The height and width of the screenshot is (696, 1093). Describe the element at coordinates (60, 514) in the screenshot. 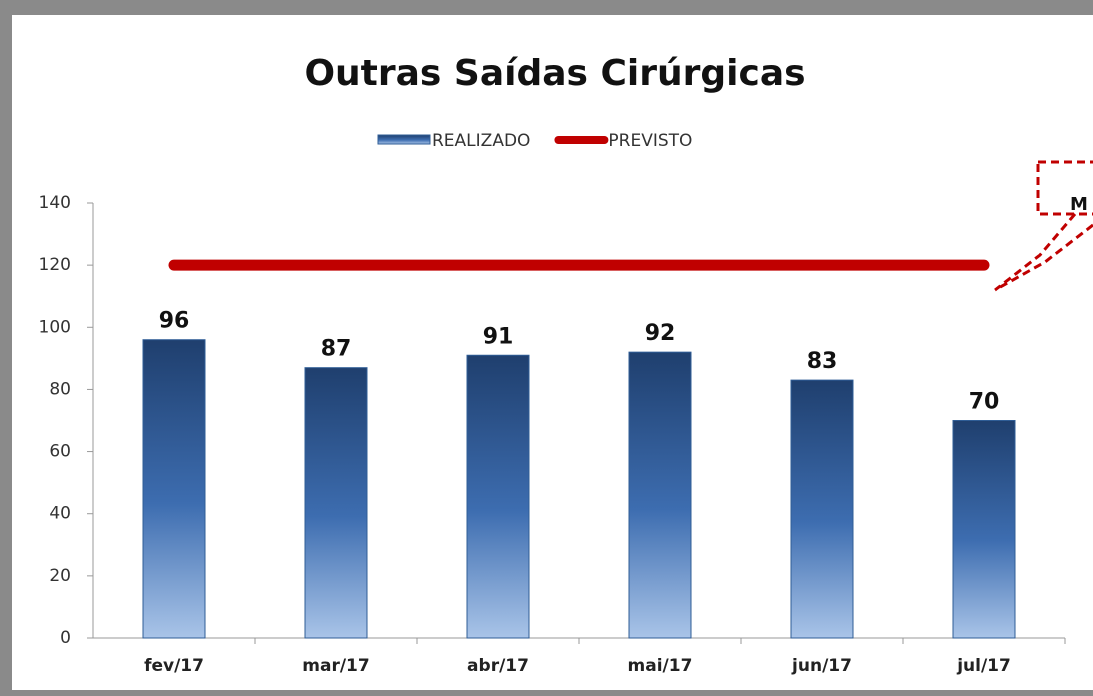

I see `y-tick-label: 40` at that location.